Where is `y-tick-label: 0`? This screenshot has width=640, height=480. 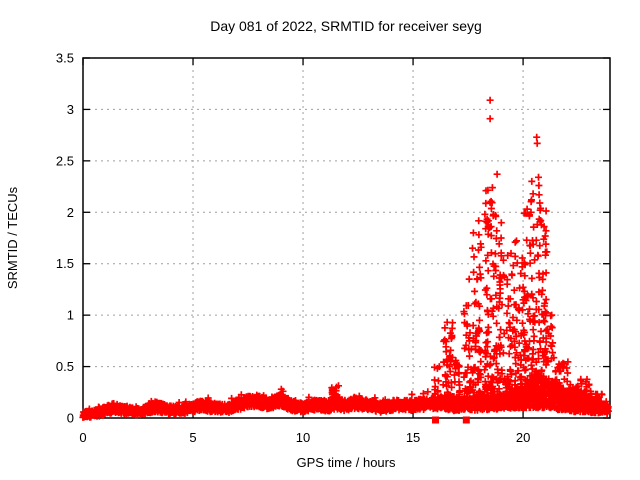
y-tick-label: 0 is located at coordinates (70, 418).